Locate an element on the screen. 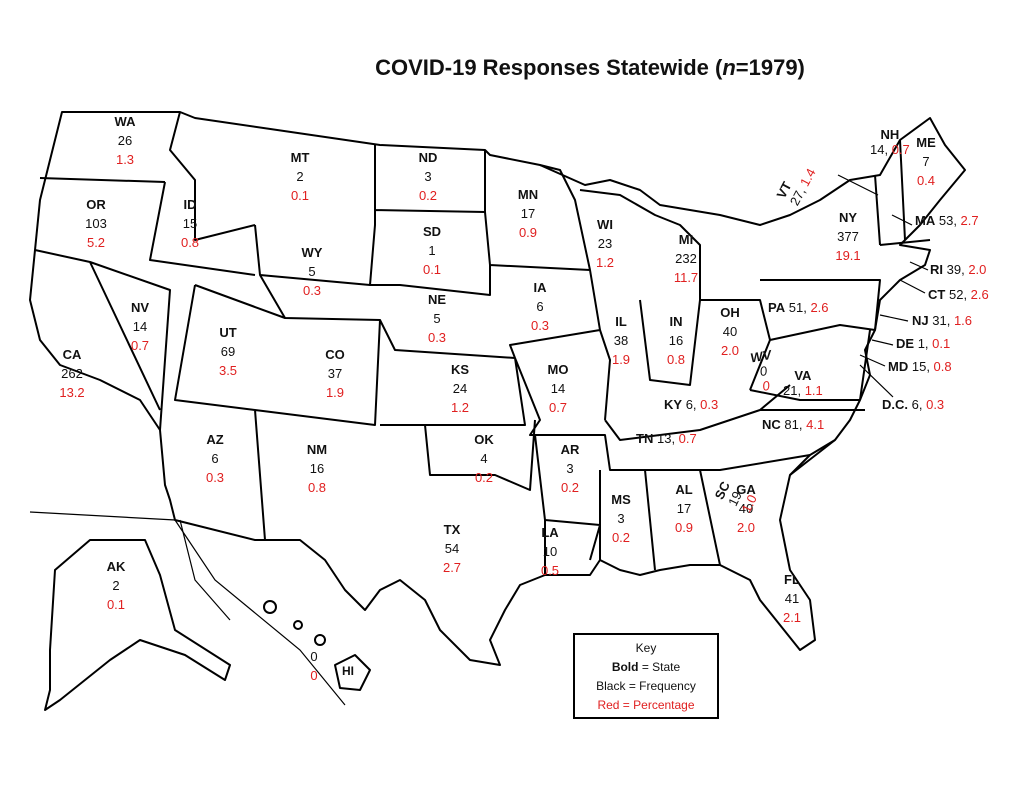  state-frequency: 2 is located at coordinates (116, 585).